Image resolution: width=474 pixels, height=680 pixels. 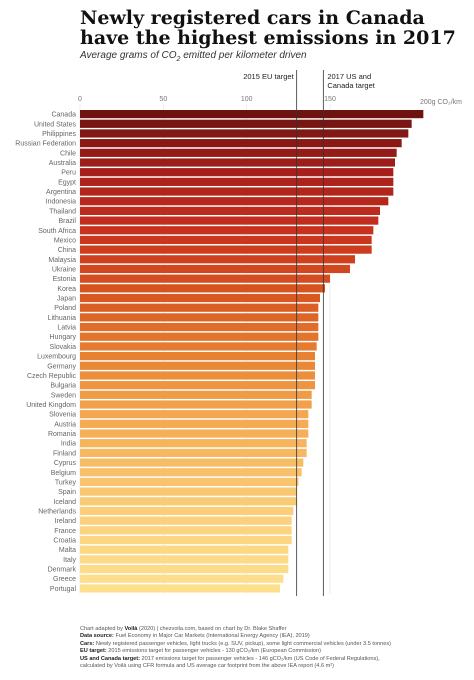 I want to click on category-label: Greece, so click(x=64, y=579).